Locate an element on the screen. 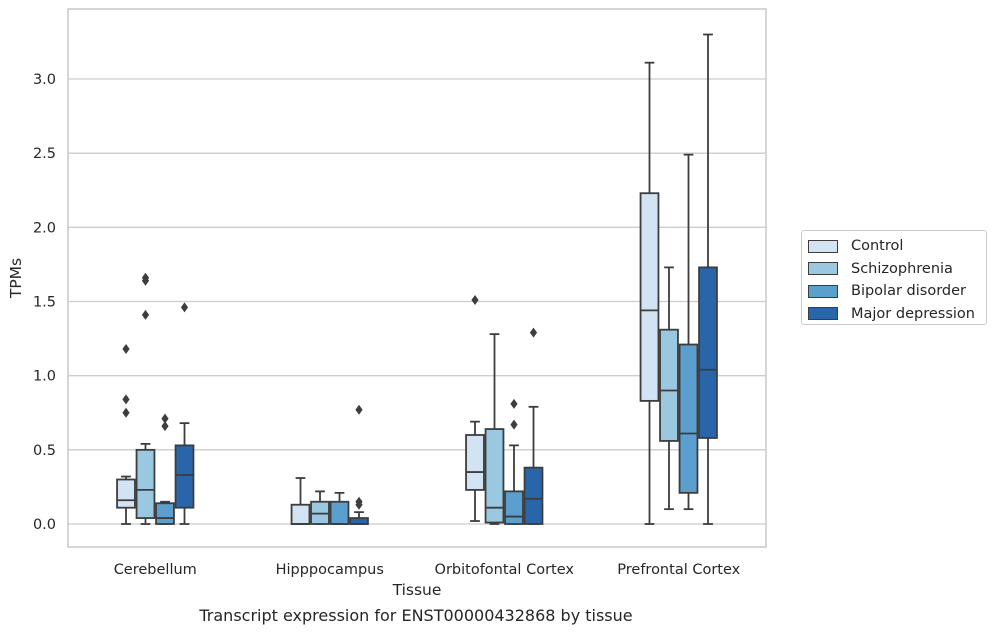 This screenshot has width=997, height=634. y-tick-label: 3.0 is located at coordinates (44, 80).